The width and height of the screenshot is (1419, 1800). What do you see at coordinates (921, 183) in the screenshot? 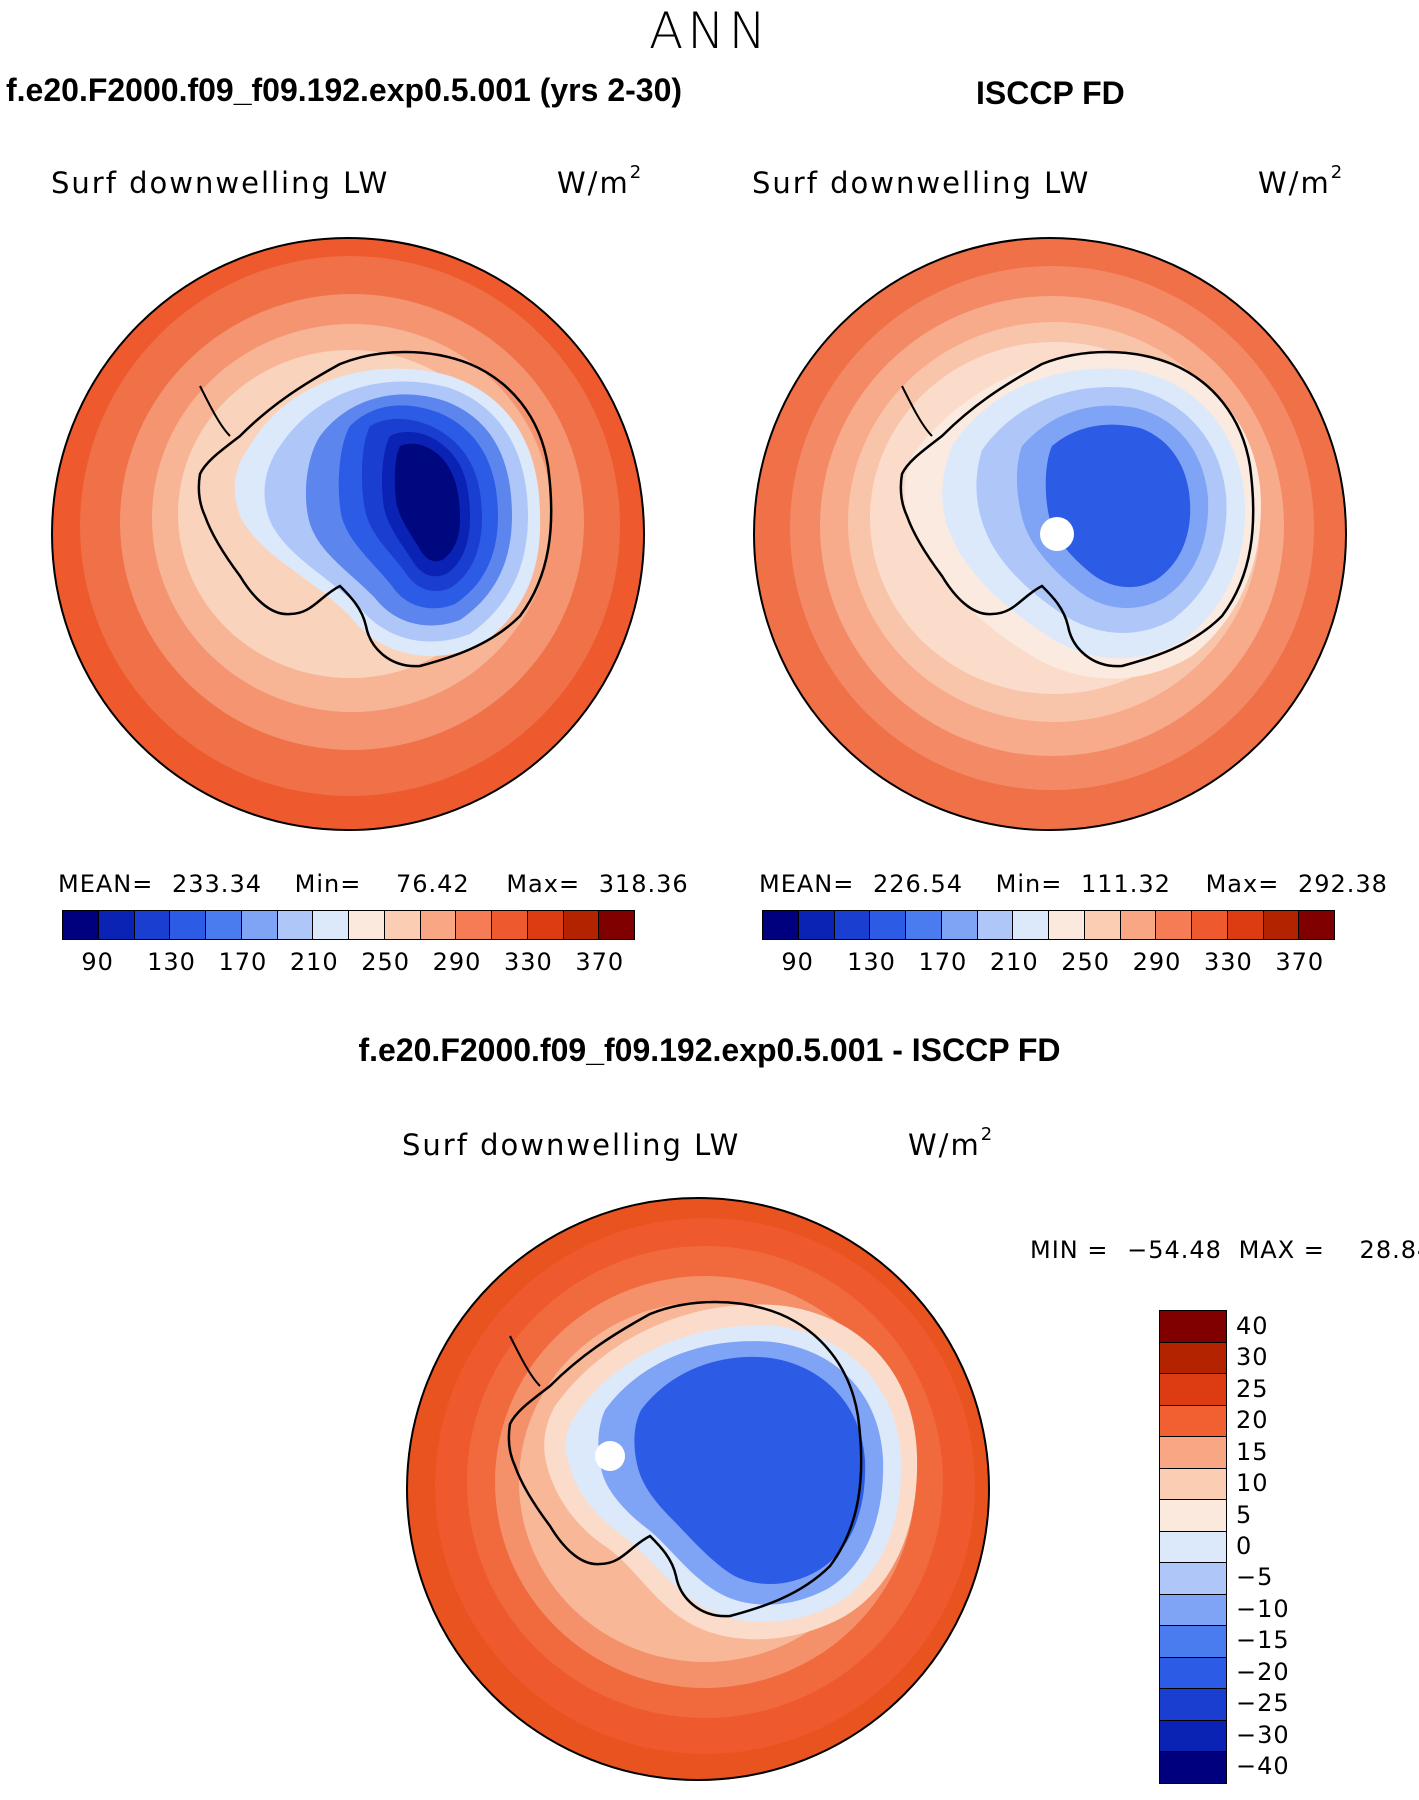
I see `obs-variable-label: Surf downwelling LW` at bounding box center [921, 183].